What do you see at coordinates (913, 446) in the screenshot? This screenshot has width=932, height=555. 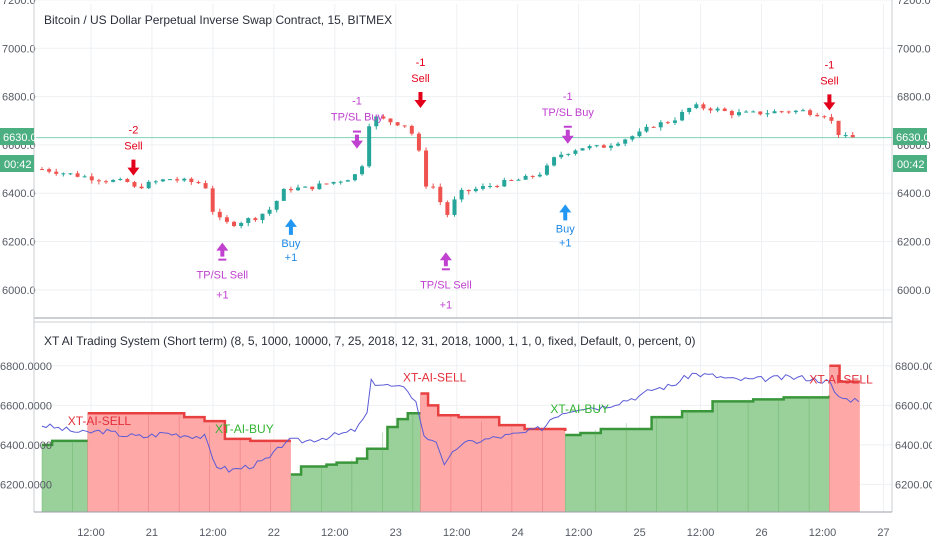 I see `y-tick-label-right: 6400.0000` at bounding box center [913, 446].